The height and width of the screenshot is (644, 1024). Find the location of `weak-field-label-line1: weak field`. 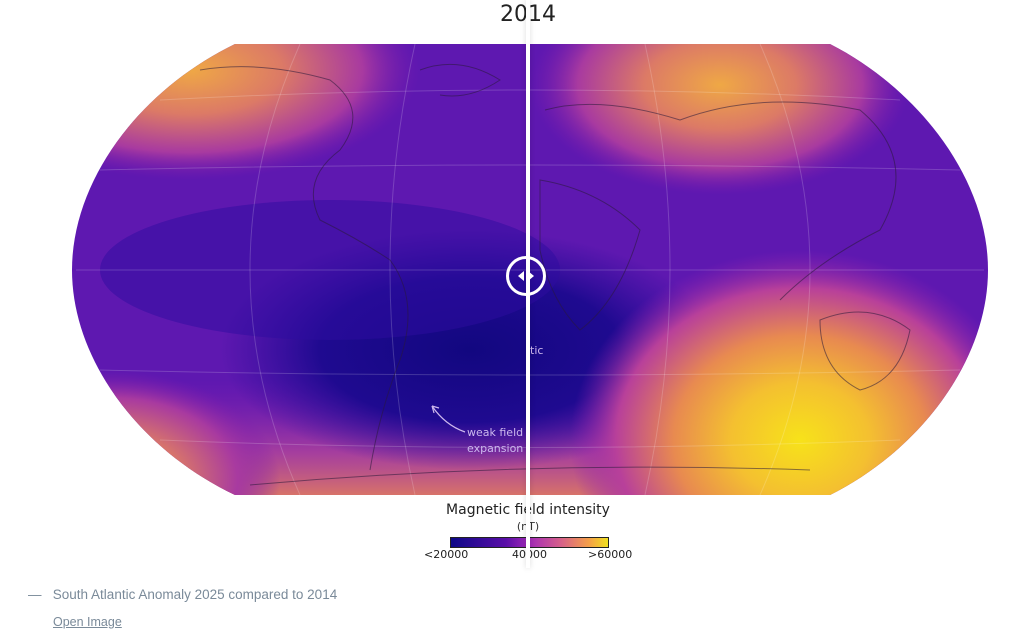

weak-field-label-line1: weak field is located at coordinates (495, 432).